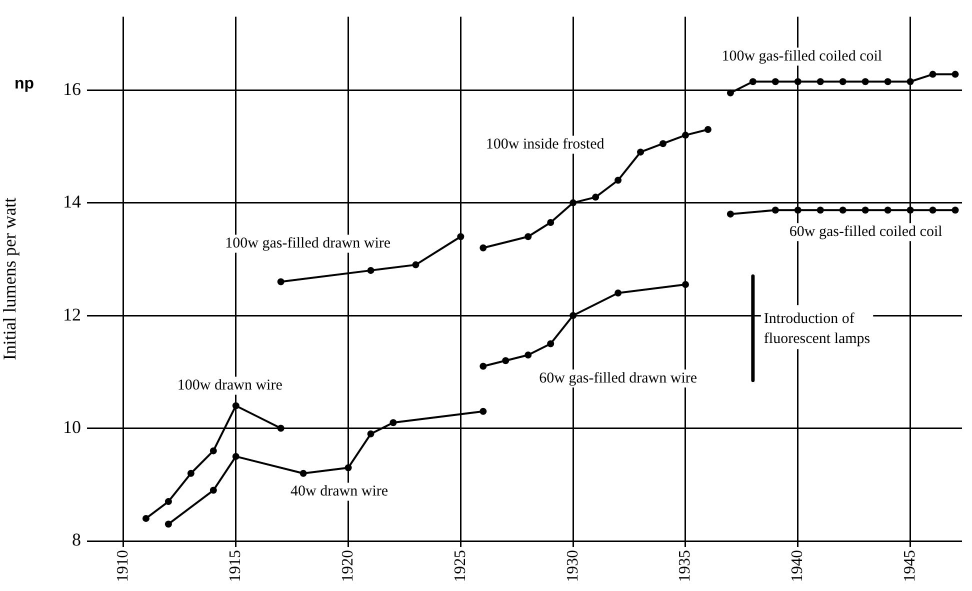 The height and width of the screenshot is (591, 972). I want to click on y-tick-label: 8, so click(76, 540).